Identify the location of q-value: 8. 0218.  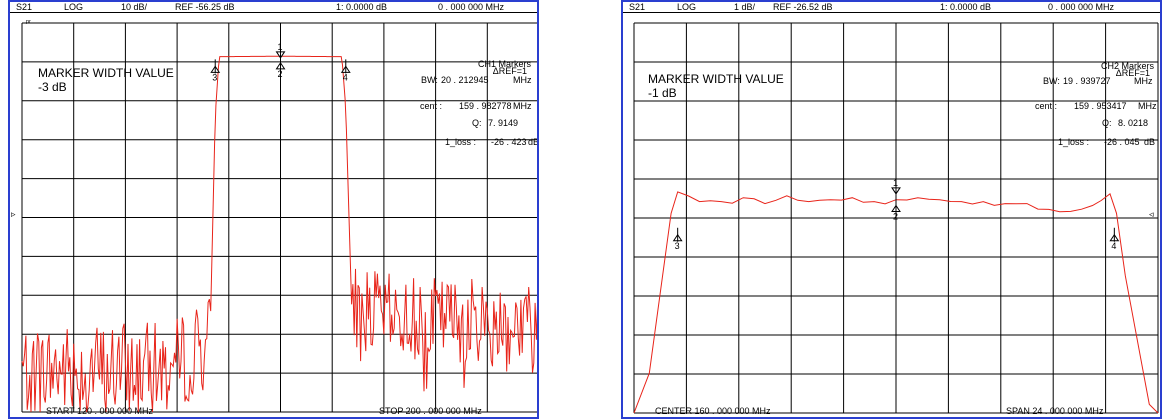
(1133, 123).